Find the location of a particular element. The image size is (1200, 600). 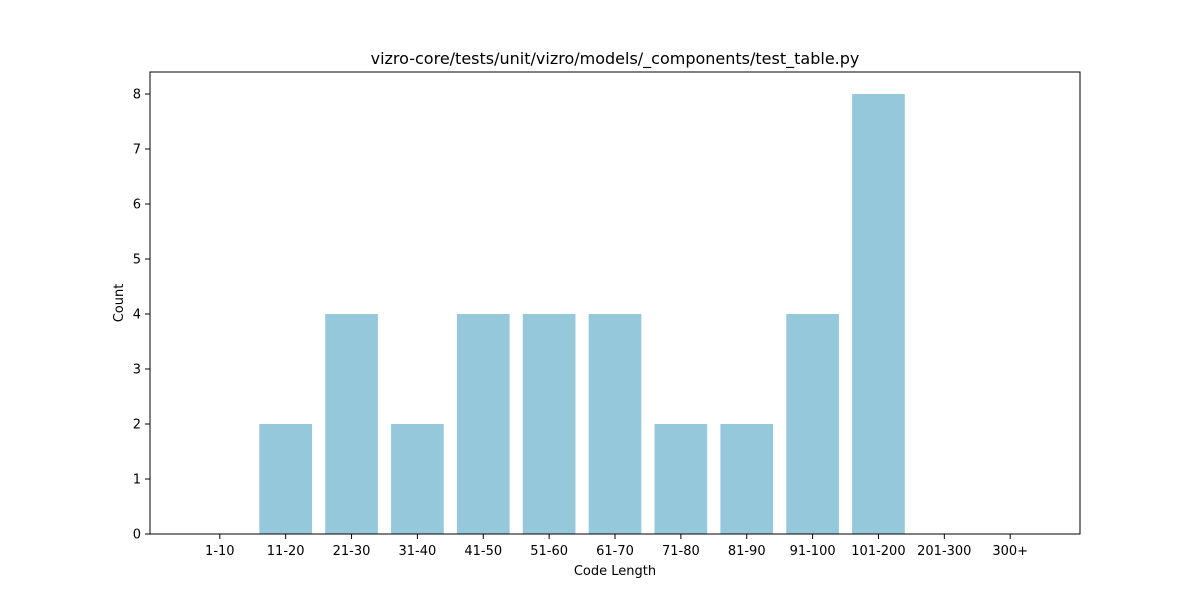

x-tick-label: 91-100 is located at coordinates (813, 551).